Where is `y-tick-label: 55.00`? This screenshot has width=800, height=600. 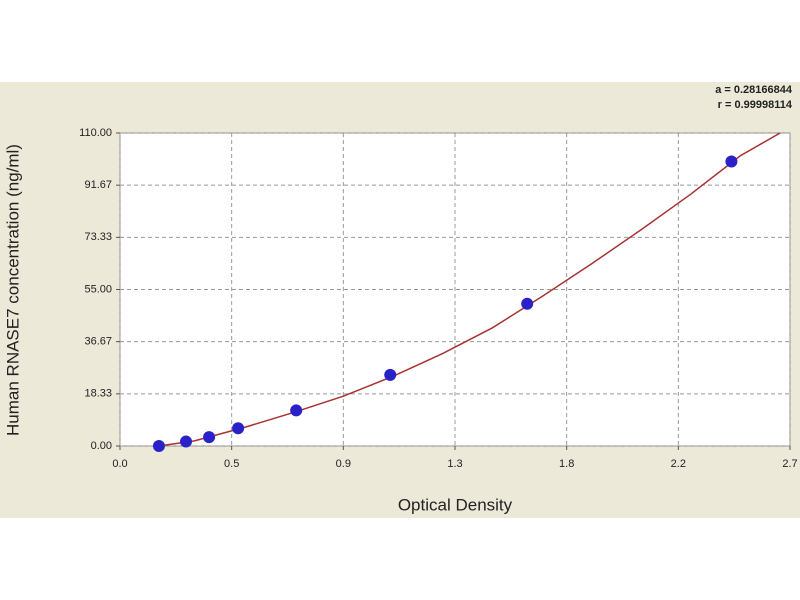
y-tick-label: 55.00 is located at coordinates (98, 289).